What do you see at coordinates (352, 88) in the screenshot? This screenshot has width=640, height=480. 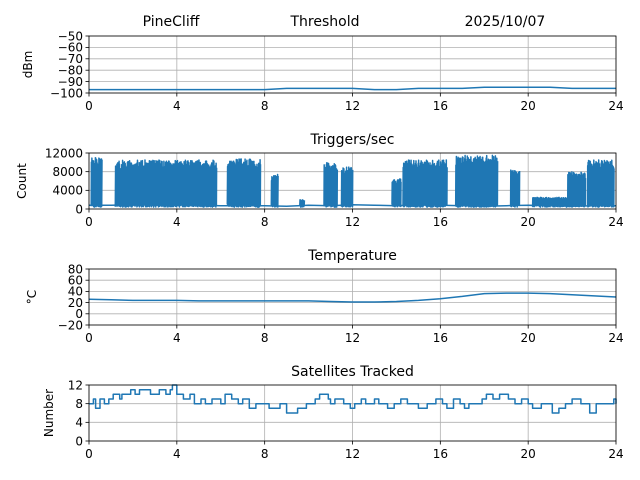 I see `threshold-series-line` at bounding box center [352, 88].